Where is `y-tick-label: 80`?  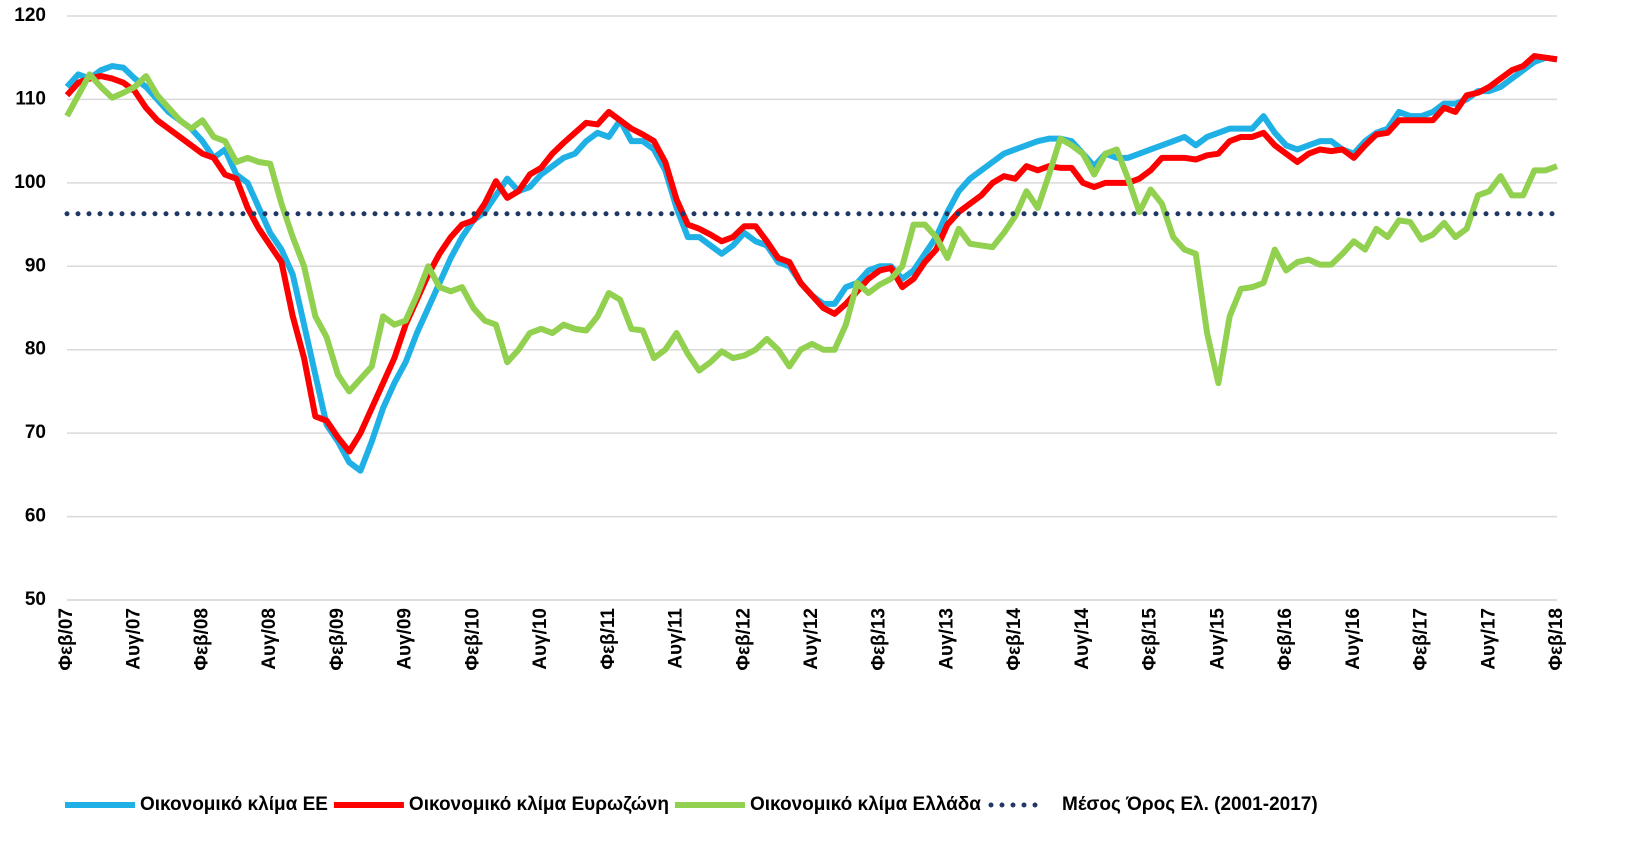
y-tick-label: 80 is located at coordinates (35, 349).